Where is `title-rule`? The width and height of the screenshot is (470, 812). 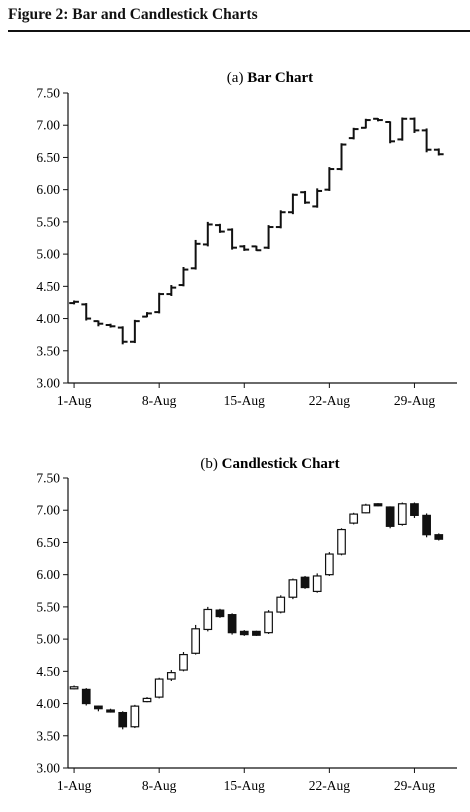 title-rule is located at coordinates (239, 31).